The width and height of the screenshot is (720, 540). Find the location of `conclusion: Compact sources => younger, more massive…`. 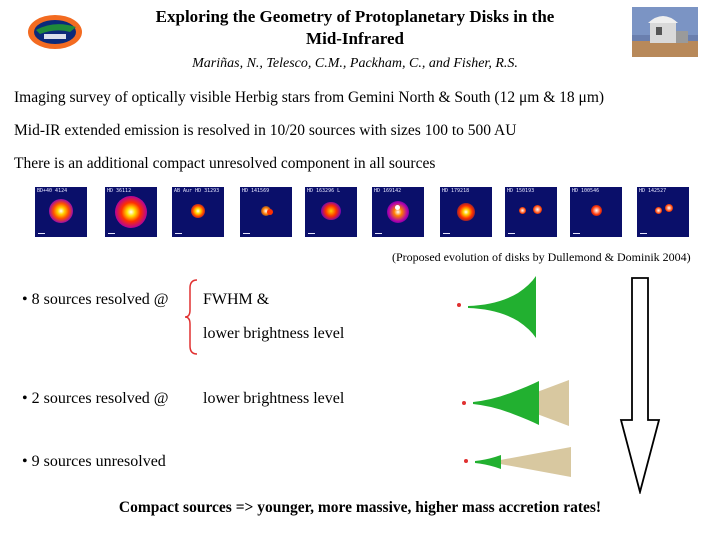

conclusion: Compact sources => younger, more massive… is located at coordinates (360, 507).